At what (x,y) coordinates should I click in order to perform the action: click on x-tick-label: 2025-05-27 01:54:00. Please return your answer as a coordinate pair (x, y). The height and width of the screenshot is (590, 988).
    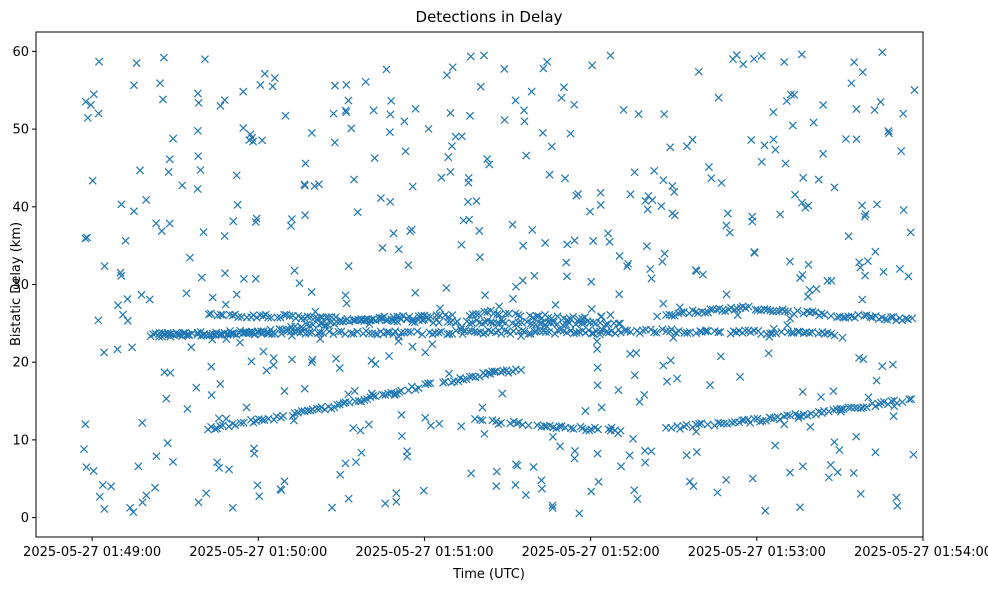
    Looking at the image, I should click on (921, 552).